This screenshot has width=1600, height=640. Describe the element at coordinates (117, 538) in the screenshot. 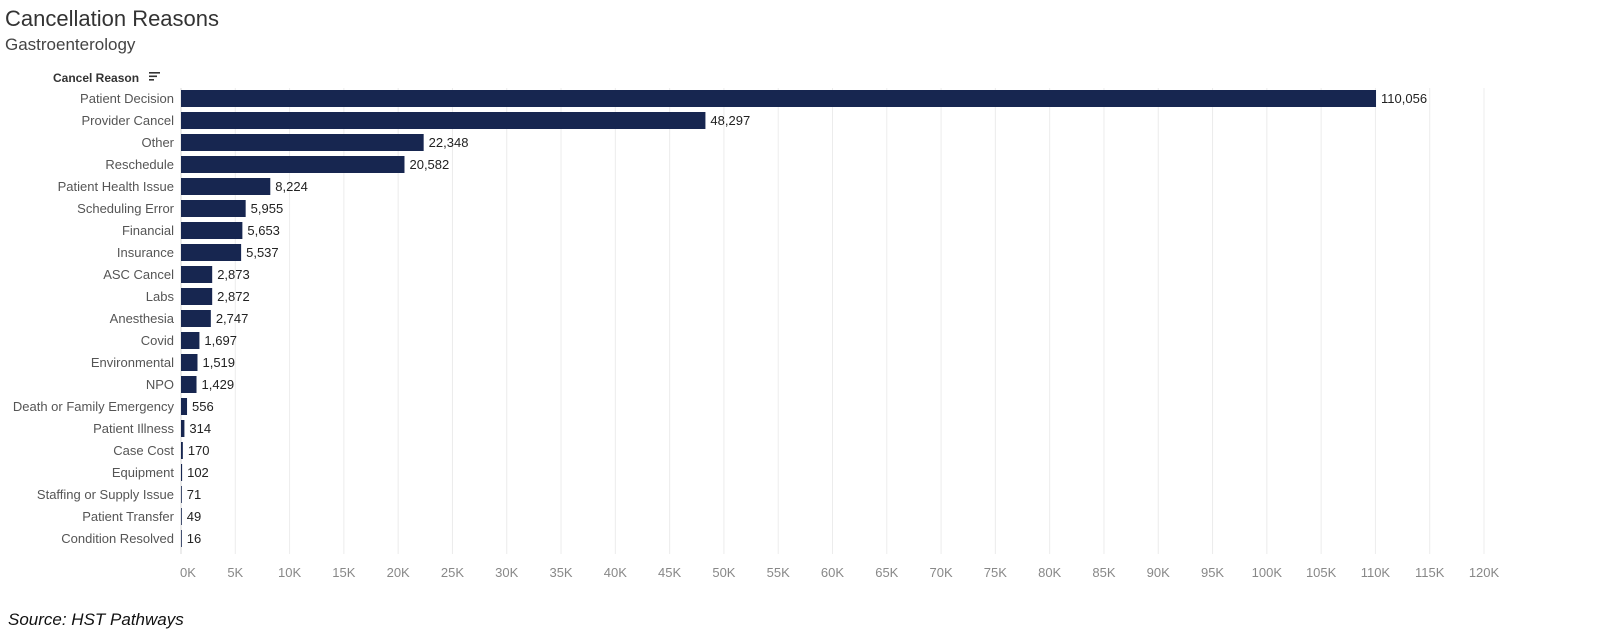

I see `category-label: Condition Resolved` at that location.